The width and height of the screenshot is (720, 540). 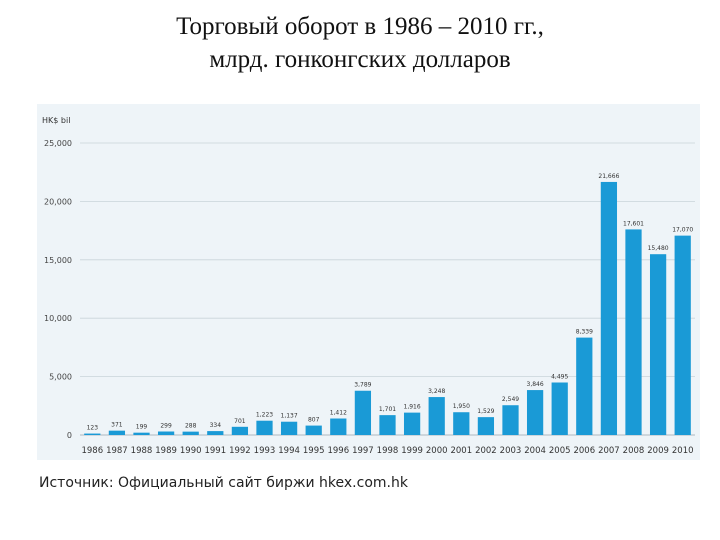 I want to click on x-tick-label: 1996, so click(x=338, y=451).